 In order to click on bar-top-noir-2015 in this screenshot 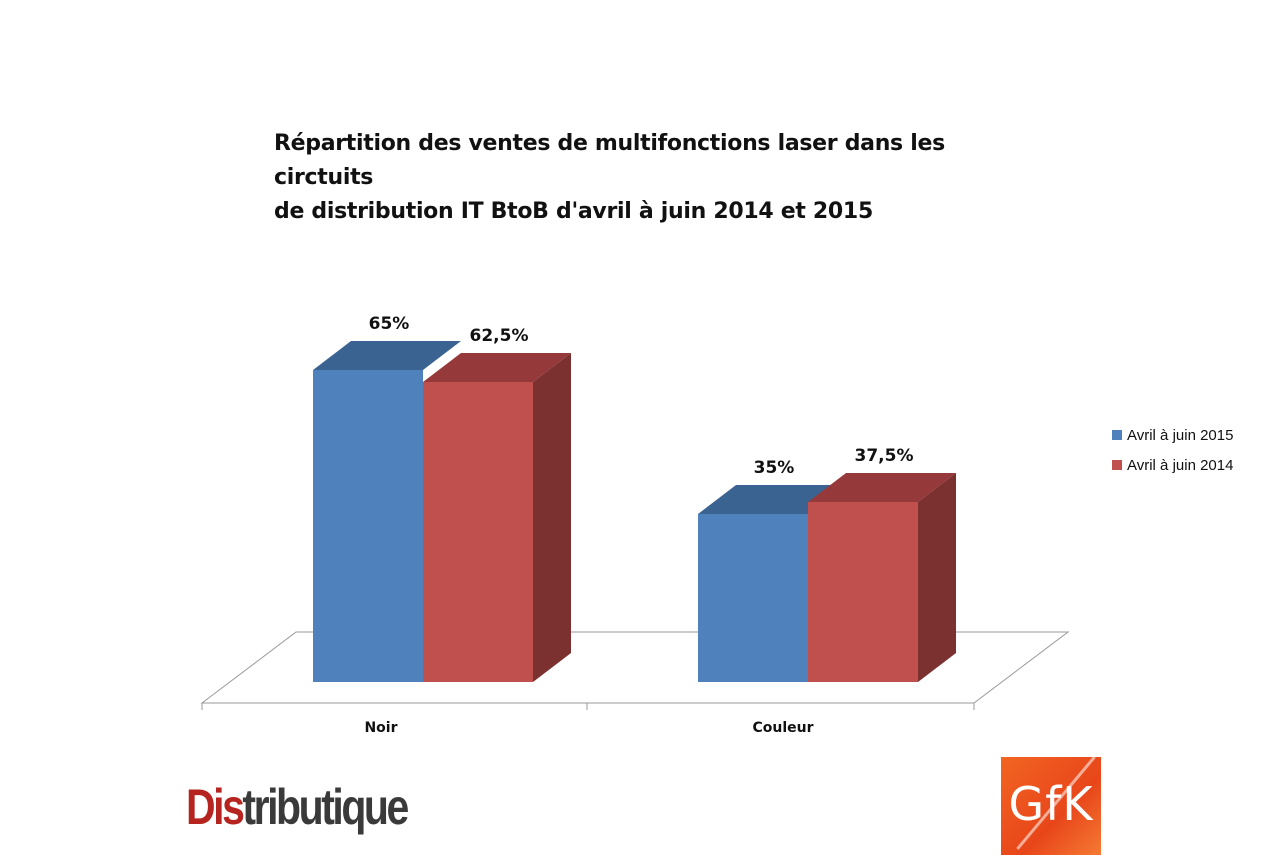, I will do `click(387, 355)`.